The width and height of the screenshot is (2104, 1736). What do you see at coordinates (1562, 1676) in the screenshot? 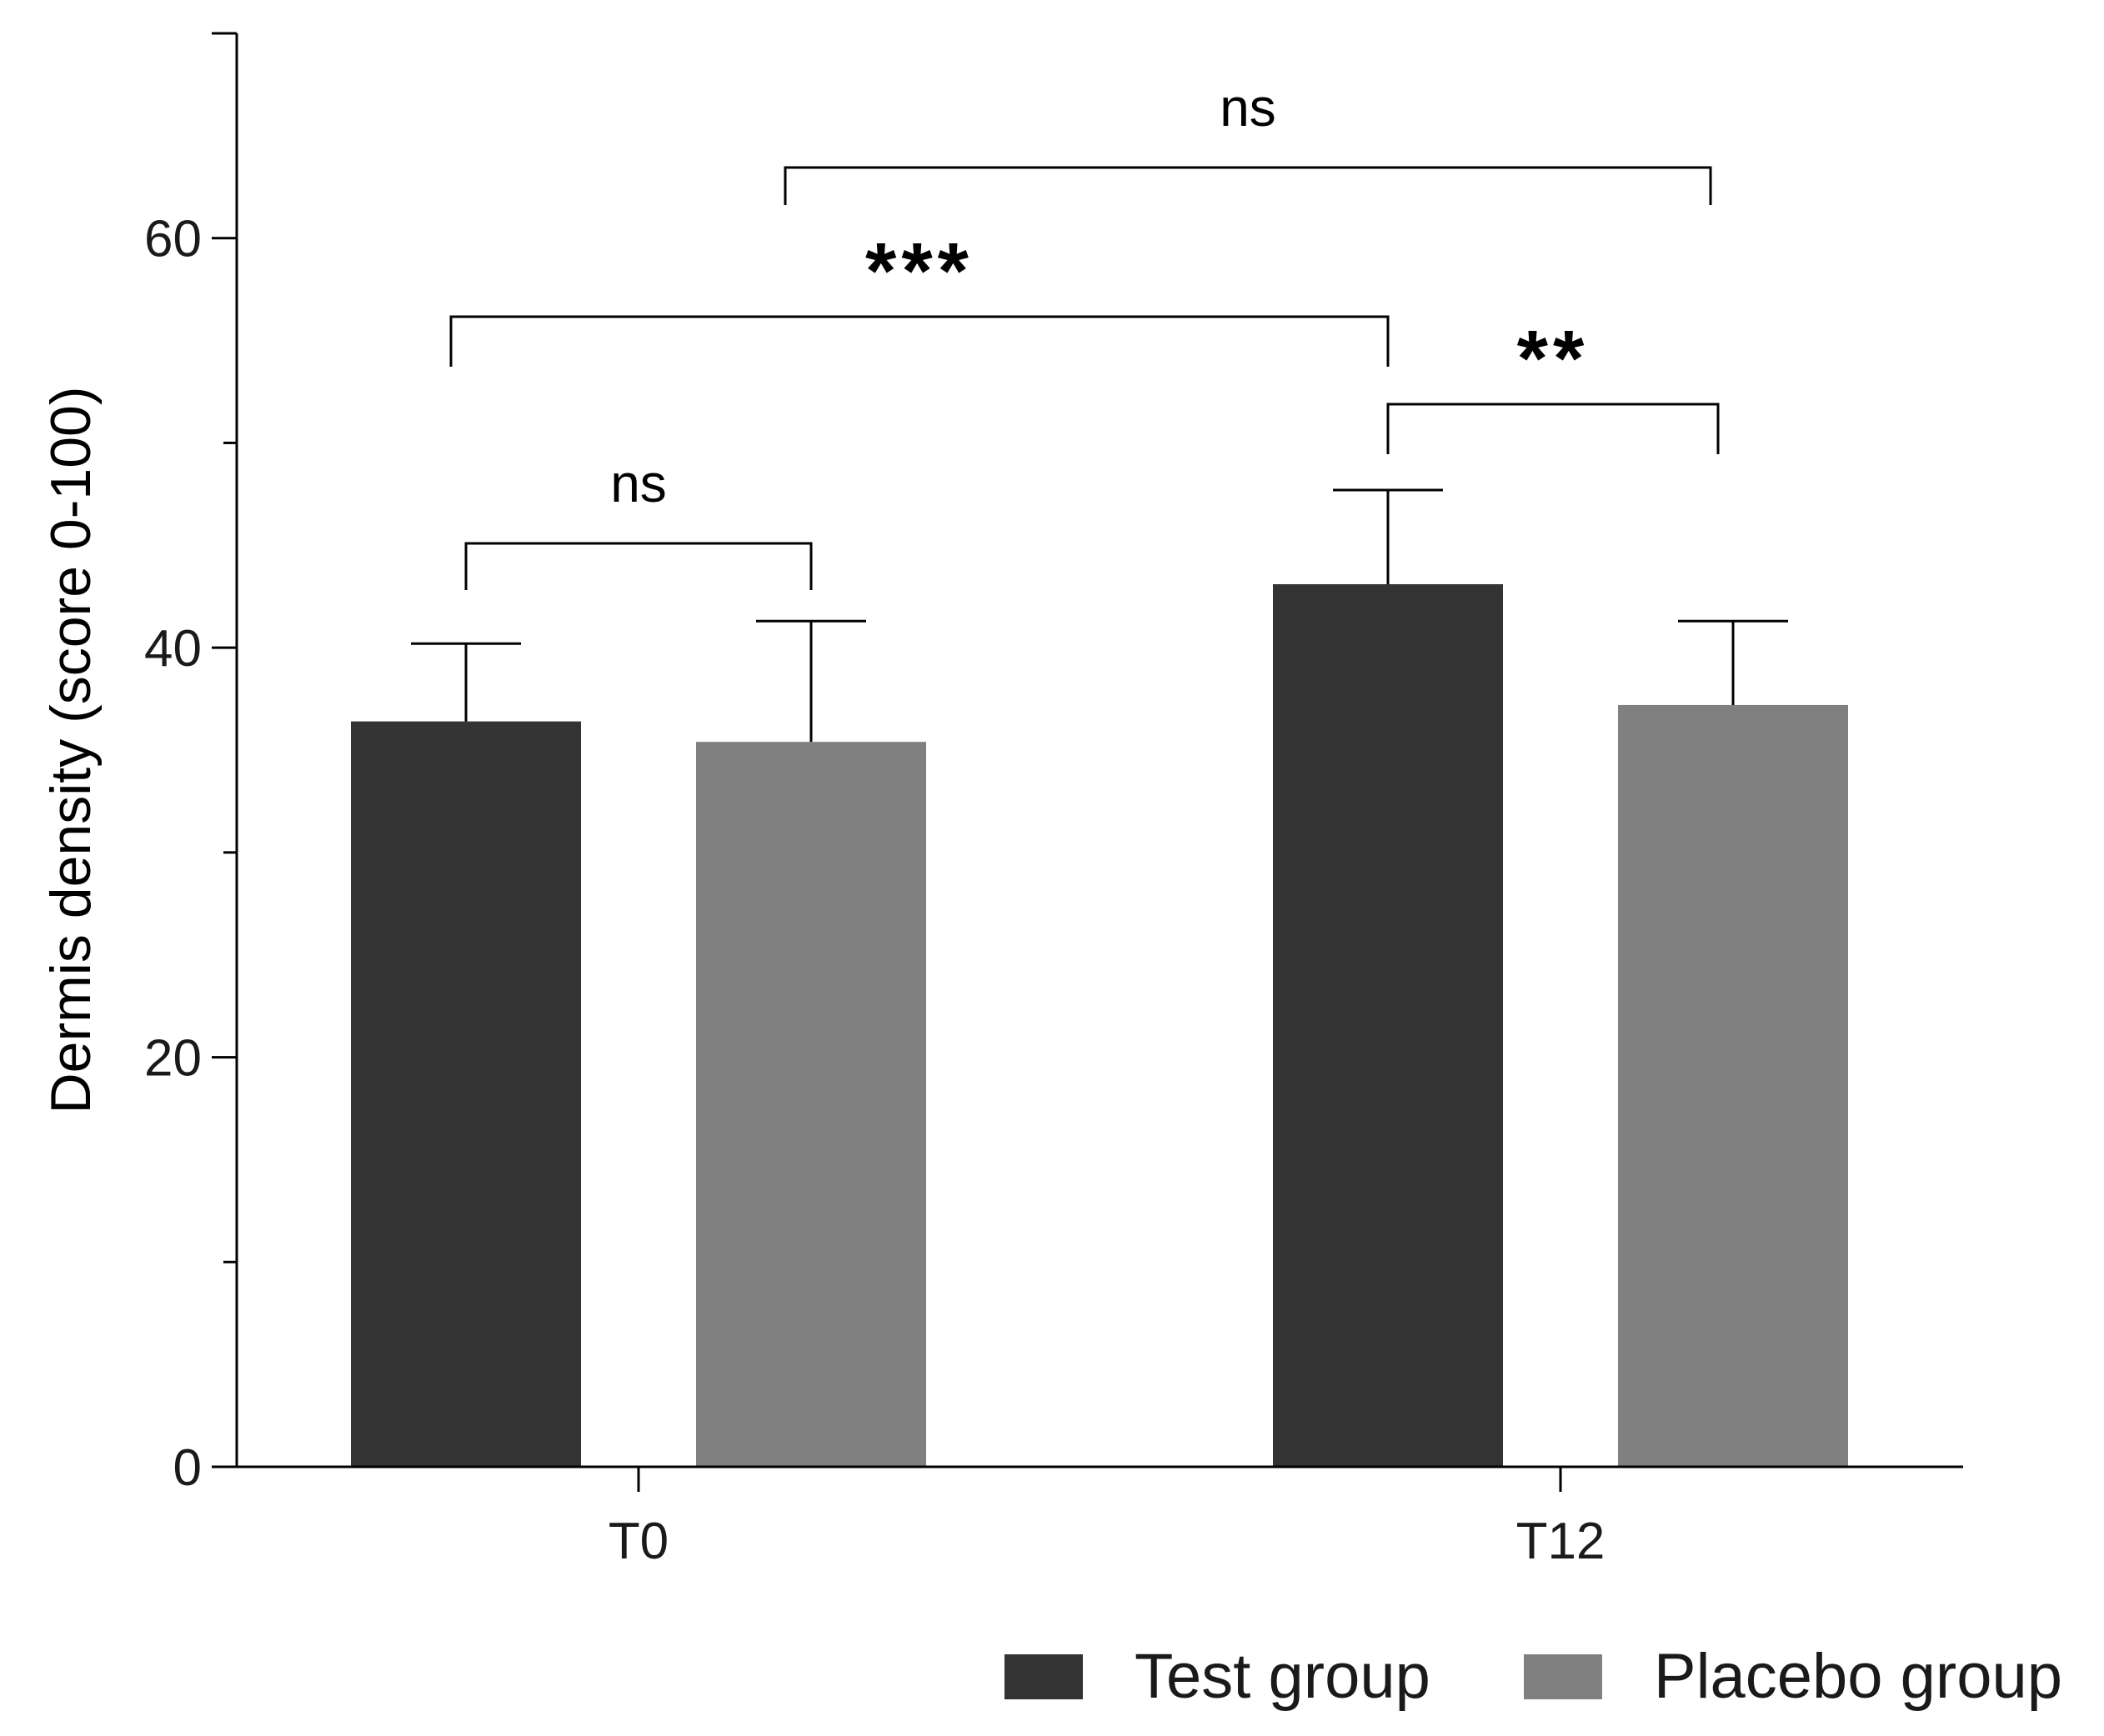
I see `legend-swatch-placebo-group` at bounding box center [1562, 1676].